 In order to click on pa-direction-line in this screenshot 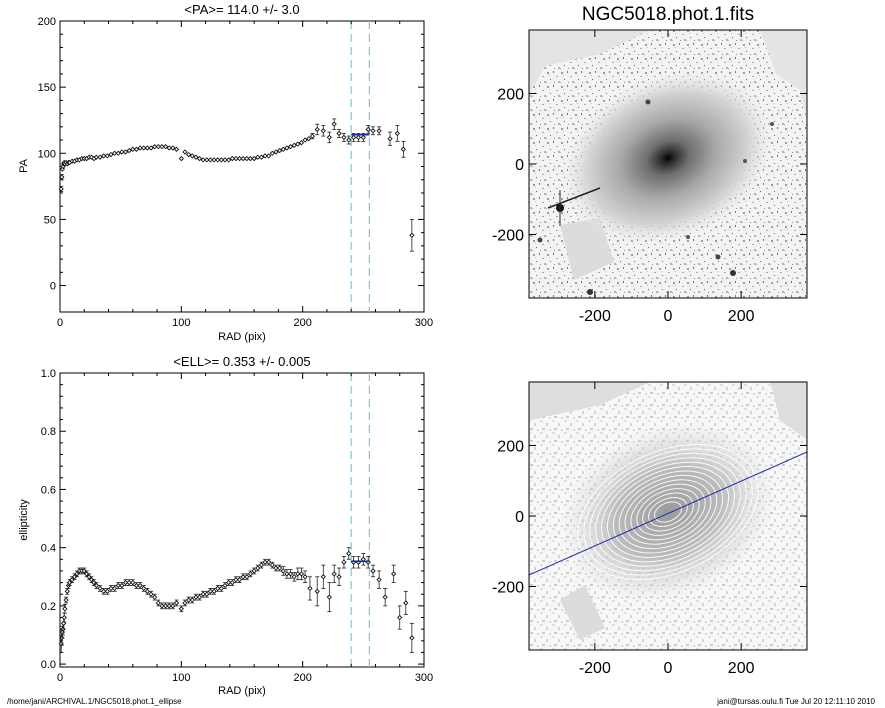, I will do `click(668, 513)`.